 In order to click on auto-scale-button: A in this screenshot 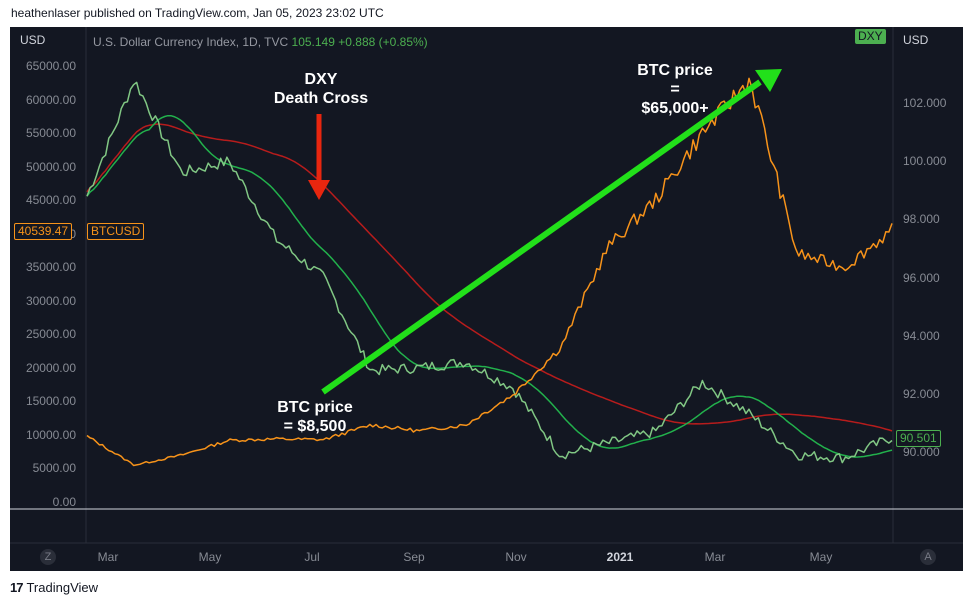, I will do `click(928, 557)`.